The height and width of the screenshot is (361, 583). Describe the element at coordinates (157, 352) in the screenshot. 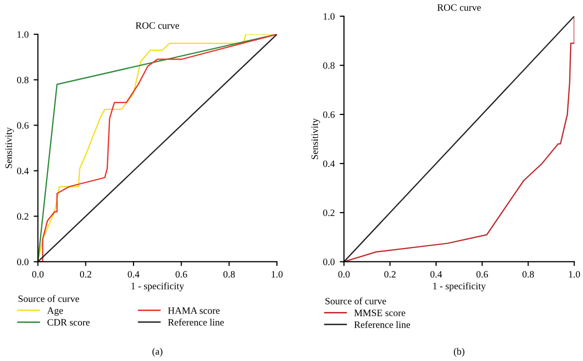

I see `text: (a)` at that location.